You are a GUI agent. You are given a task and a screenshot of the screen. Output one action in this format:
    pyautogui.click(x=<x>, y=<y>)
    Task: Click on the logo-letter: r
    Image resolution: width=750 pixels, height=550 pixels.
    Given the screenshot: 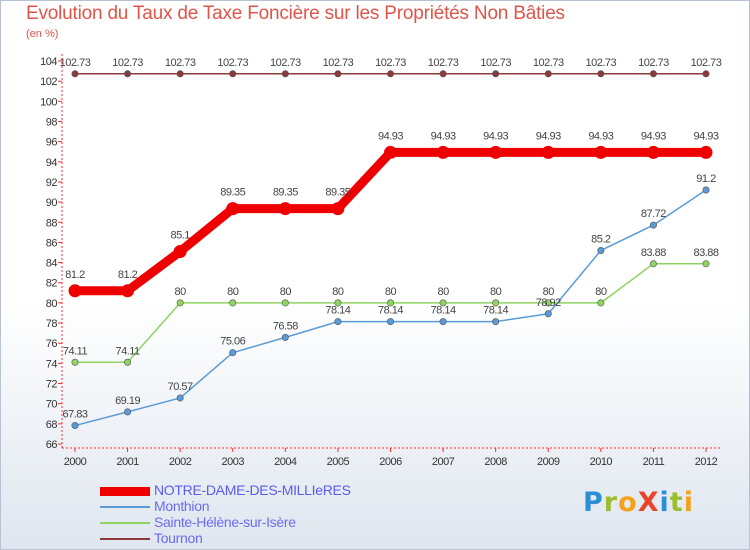 What is the action you would take?
    pyautogui.click(x=611, y=502)
    